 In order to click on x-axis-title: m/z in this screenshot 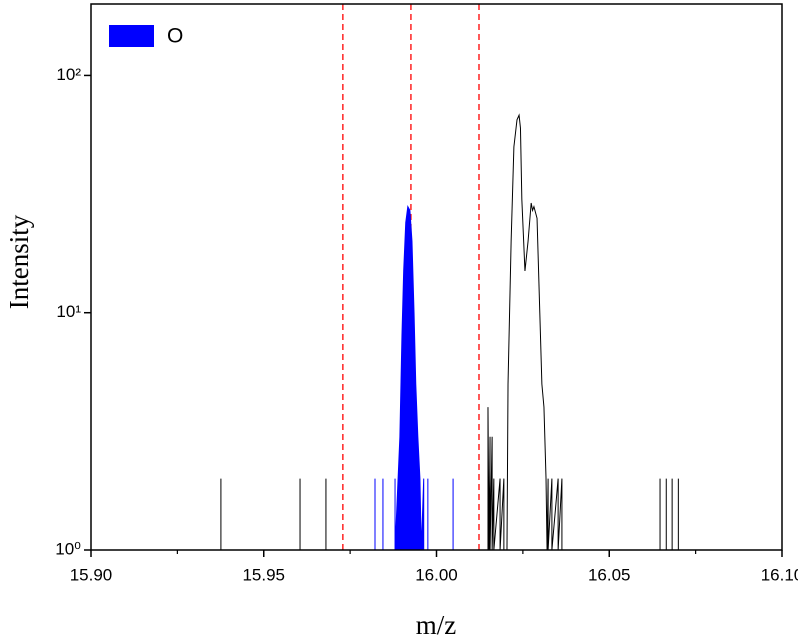, I will do `click(436, 625)`.